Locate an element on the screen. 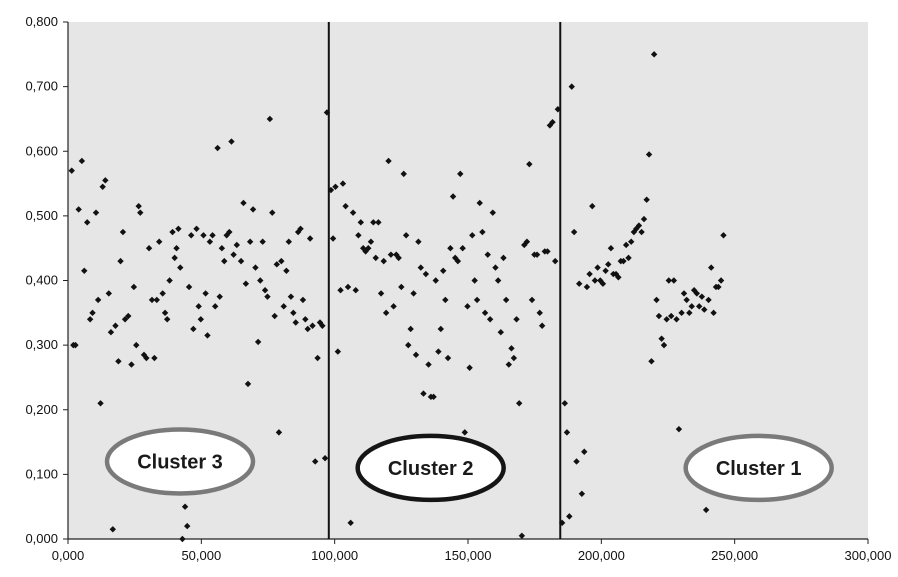  y-tick-label: 0,800 is located at coordinates (41, 21).